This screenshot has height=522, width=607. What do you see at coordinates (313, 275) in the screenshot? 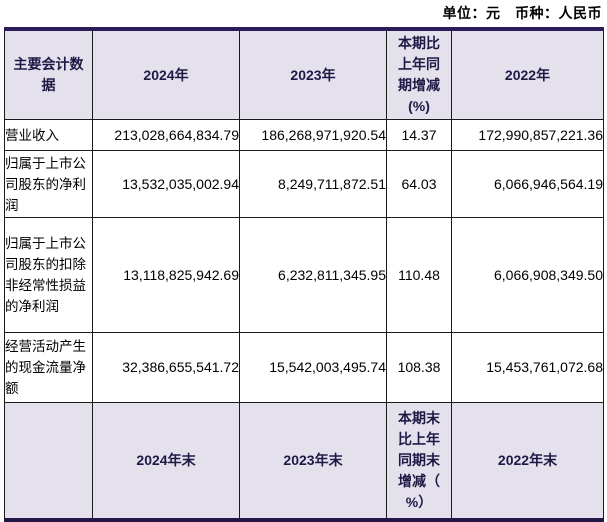
I see `value-2023: 6,232,811,345.95` at bounding box center [313, 275].